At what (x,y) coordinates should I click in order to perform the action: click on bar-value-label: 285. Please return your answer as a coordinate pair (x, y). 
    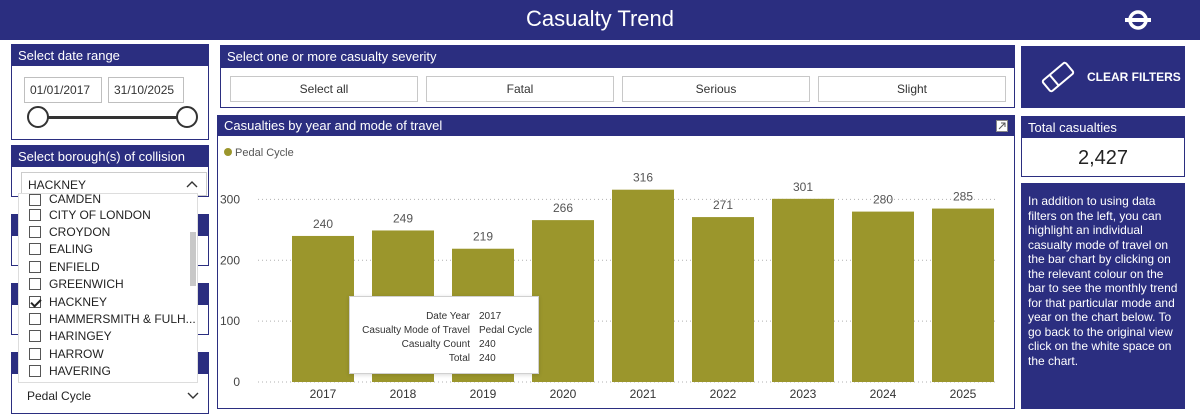
    Looking at the image, I should click on (963, 197).